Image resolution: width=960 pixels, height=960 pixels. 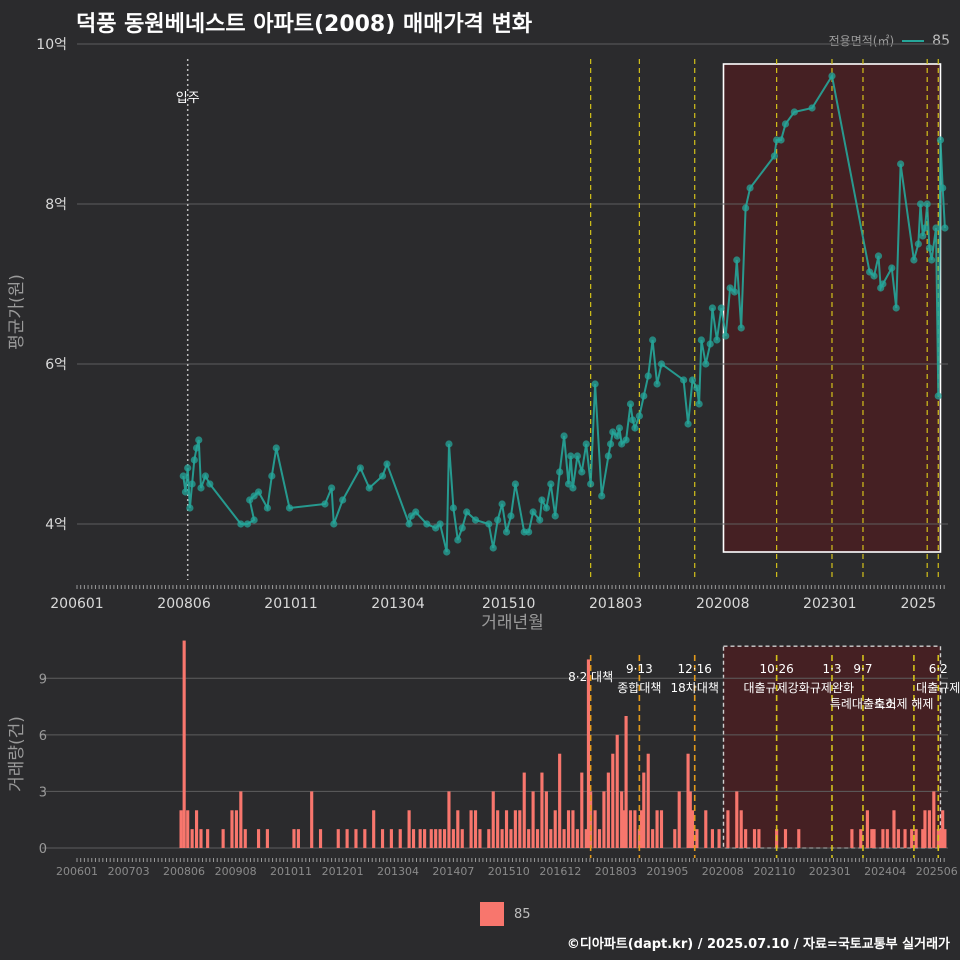 I want to click on legend-bar-swatch, so click(x=492, y=914).